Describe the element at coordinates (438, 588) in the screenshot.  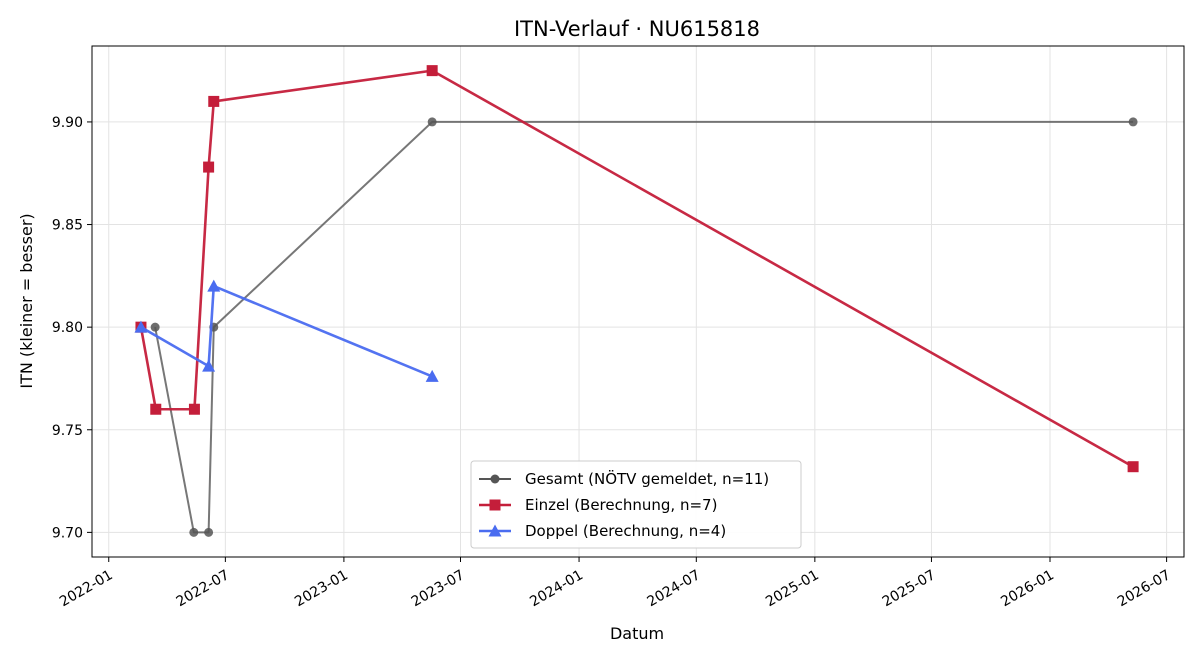
I see `x-tick-label: 2023-07` at that location.